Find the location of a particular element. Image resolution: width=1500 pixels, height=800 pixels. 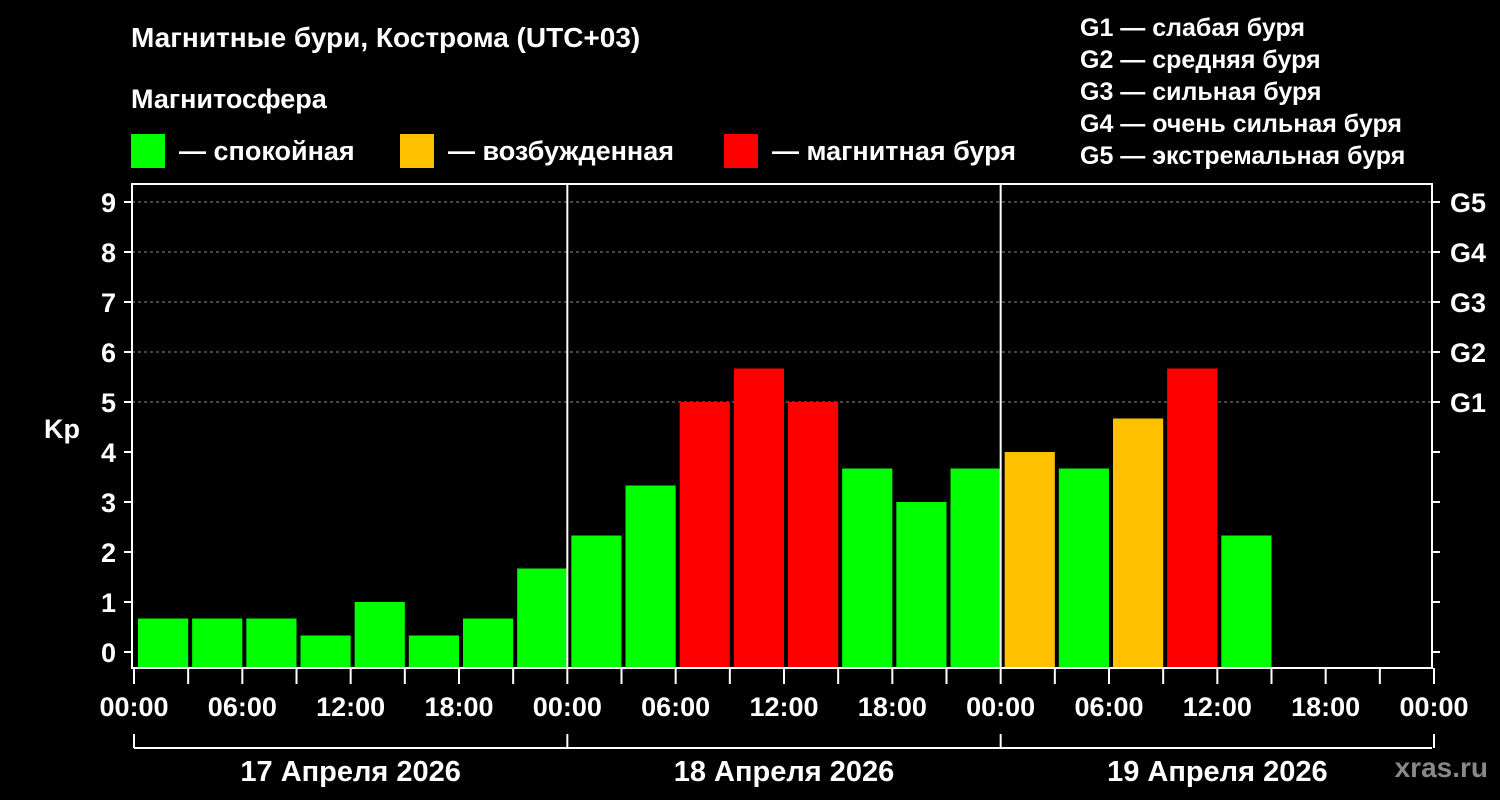

y-tick-label: 6 is located at coordinates (108, 353).